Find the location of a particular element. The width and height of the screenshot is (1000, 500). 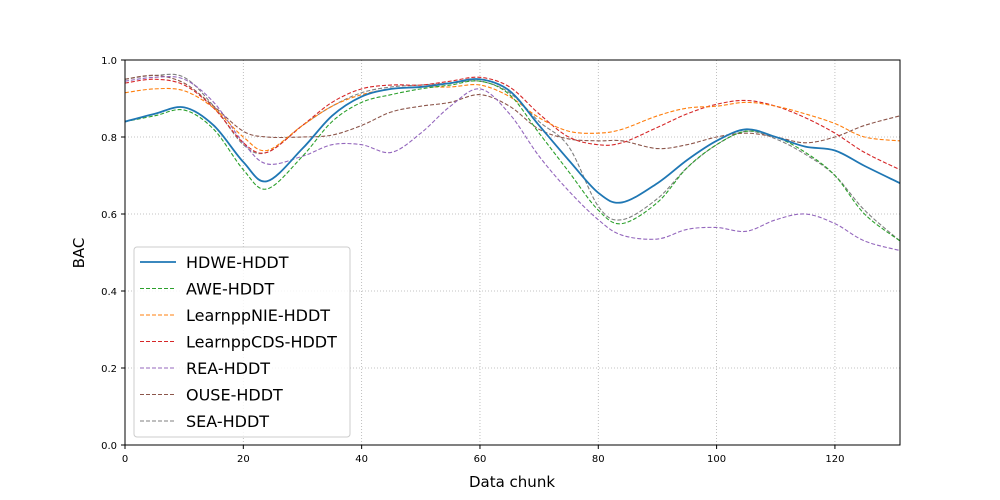

y-tick-label: 1.0 is located at coordinates (109, 61).